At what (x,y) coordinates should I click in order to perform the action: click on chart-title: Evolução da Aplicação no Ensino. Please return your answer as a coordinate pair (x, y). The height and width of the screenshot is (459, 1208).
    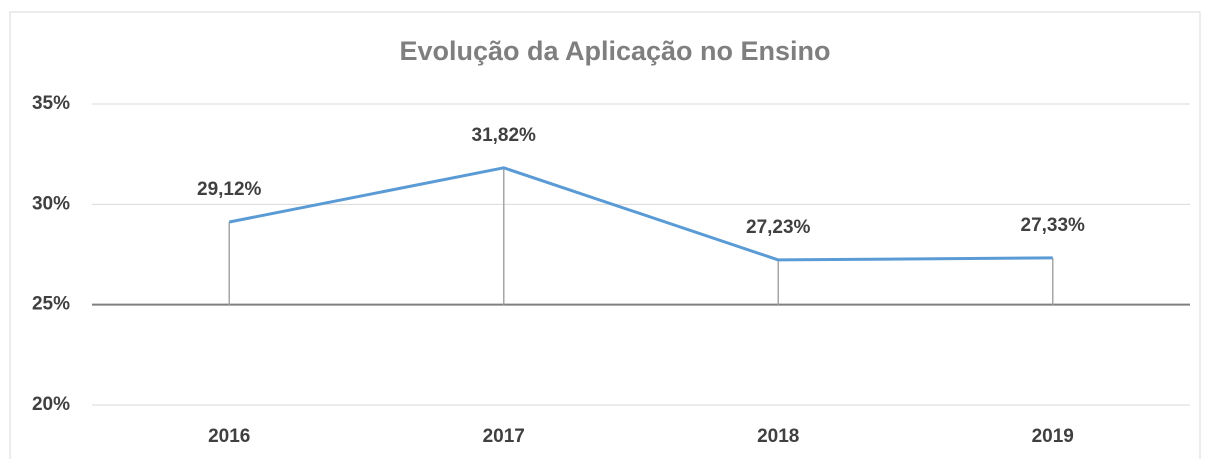
    Looking at the image, I should click on (614, 51).